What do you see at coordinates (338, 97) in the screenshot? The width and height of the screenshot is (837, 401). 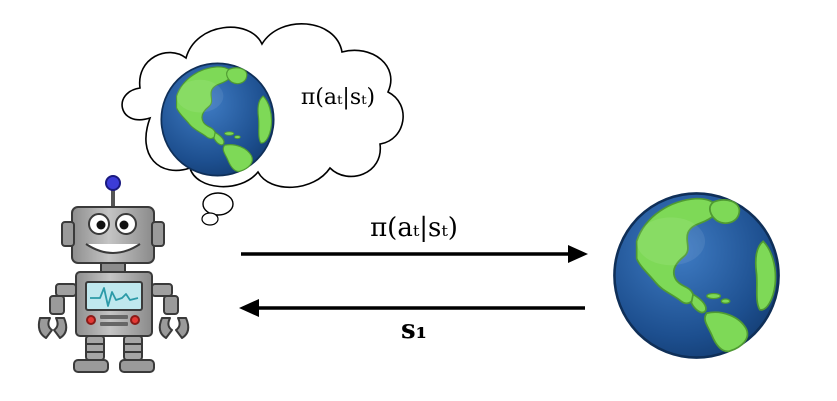 I see `thought-policy-label: π(aₜ|sₜ)` at bounding box center [338, 97].